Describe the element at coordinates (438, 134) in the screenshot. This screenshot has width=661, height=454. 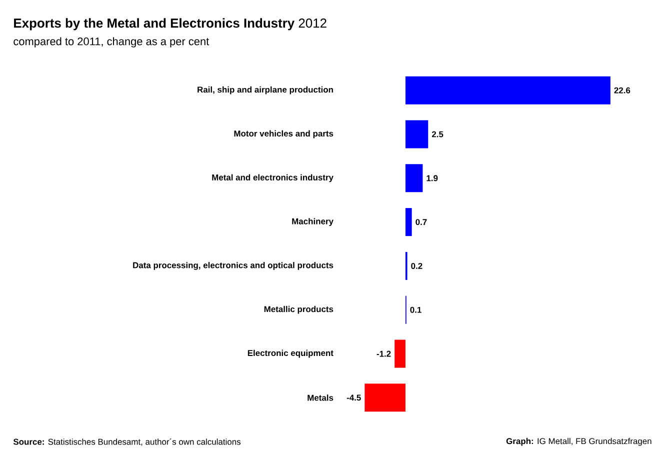
I see `data-label: 2.5` at that location.